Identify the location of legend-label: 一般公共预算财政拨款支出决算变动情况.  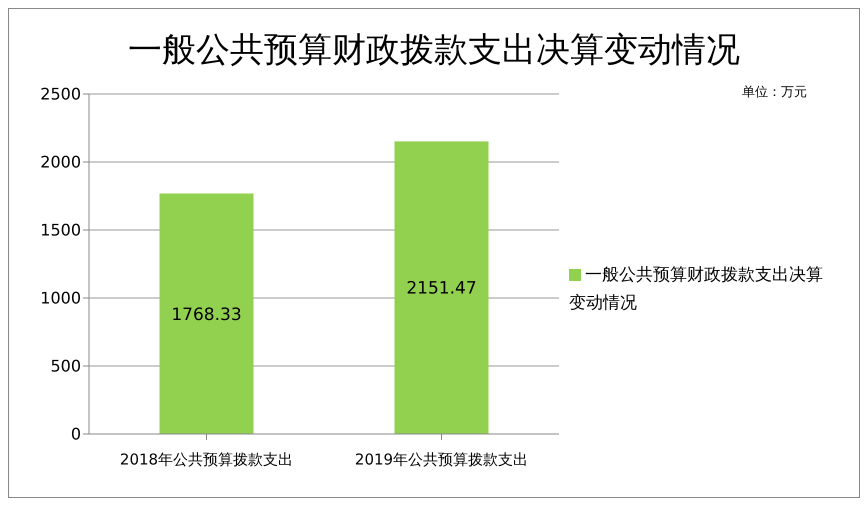
(696, 289).